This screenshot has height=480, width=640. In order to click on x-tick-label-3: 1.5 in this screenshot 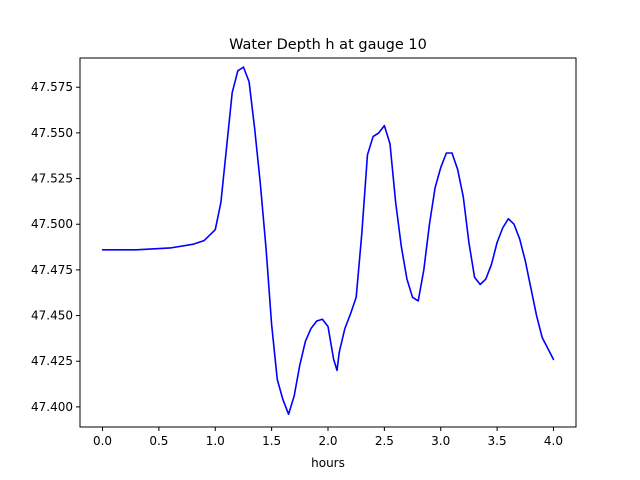, I will do `click(271, 441)`.